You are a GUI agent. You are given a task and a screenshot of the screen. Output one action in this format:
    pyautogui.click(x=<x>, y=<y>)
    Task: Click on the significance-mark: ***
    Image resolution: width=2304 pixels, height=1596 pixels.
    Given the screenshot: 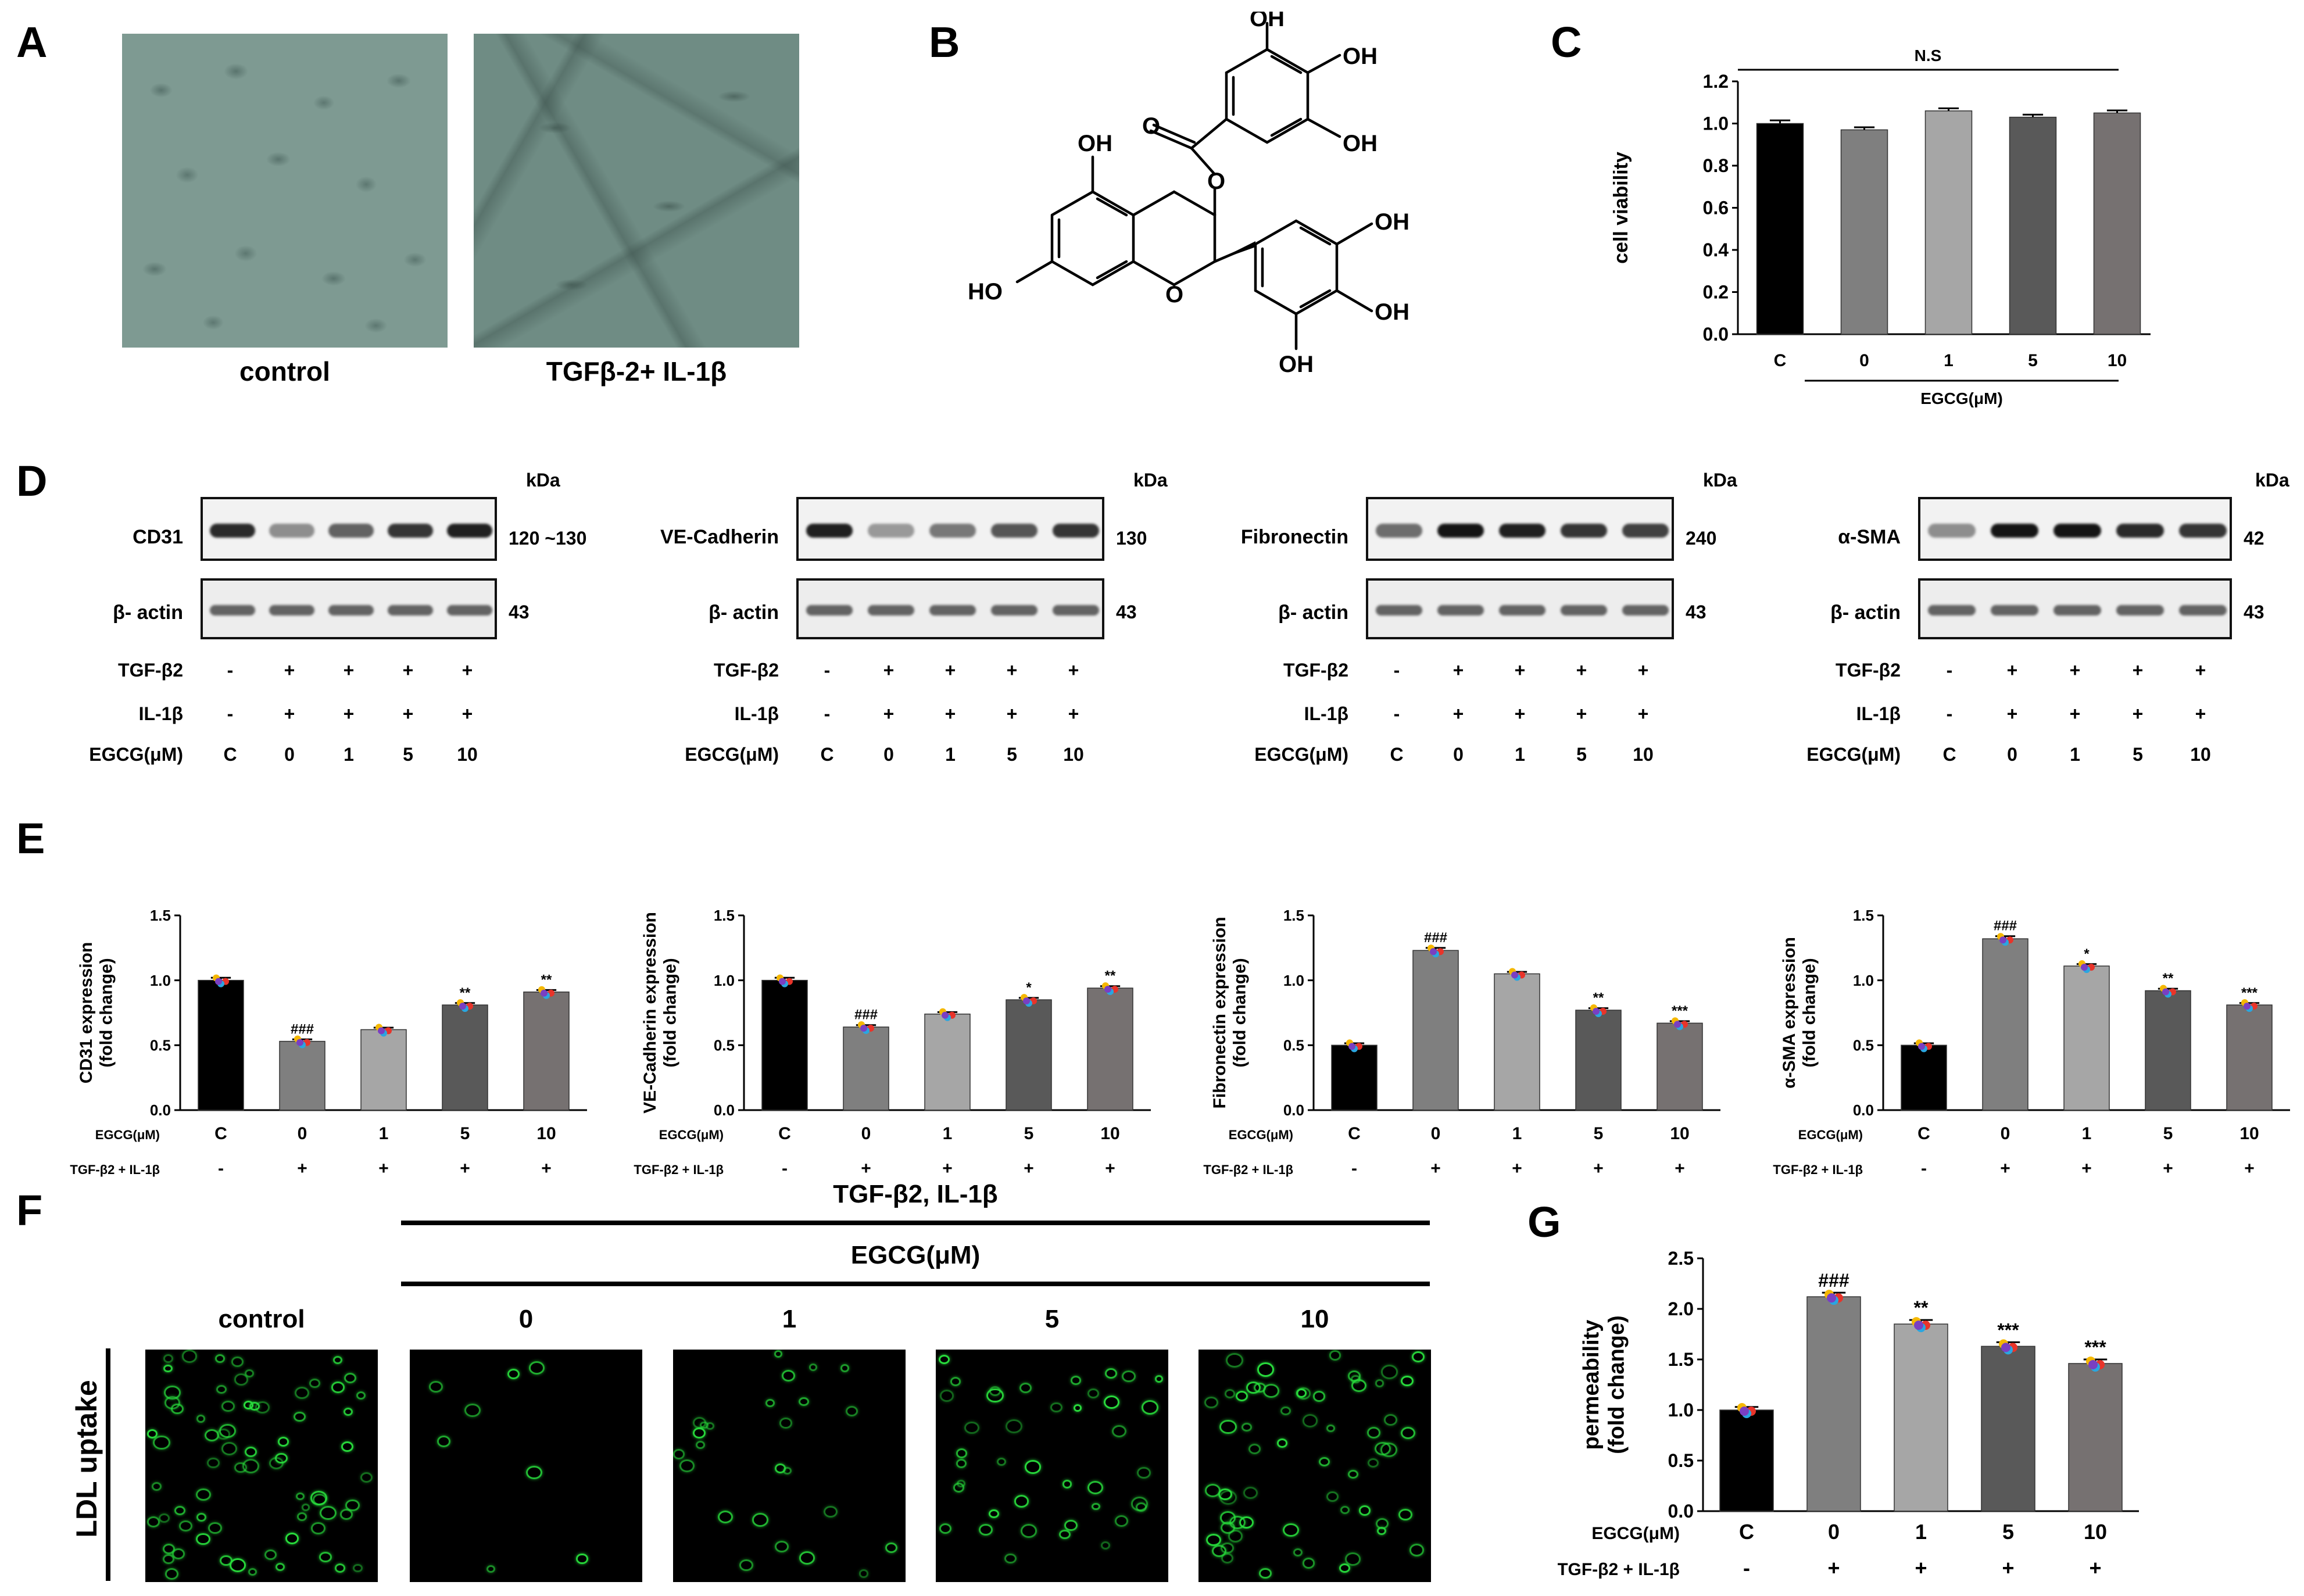 What is the action you would take?
    pyautogui.click(x=2095, y=1347)
    